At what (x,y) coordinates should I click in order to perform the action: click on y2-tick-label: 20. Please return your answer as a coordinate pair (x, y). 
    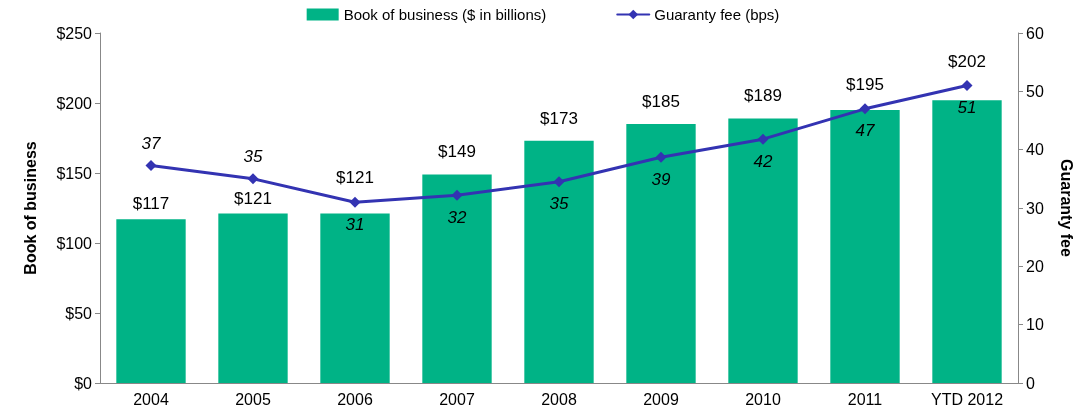
    Looking at the image, I should click on (1035, 266).